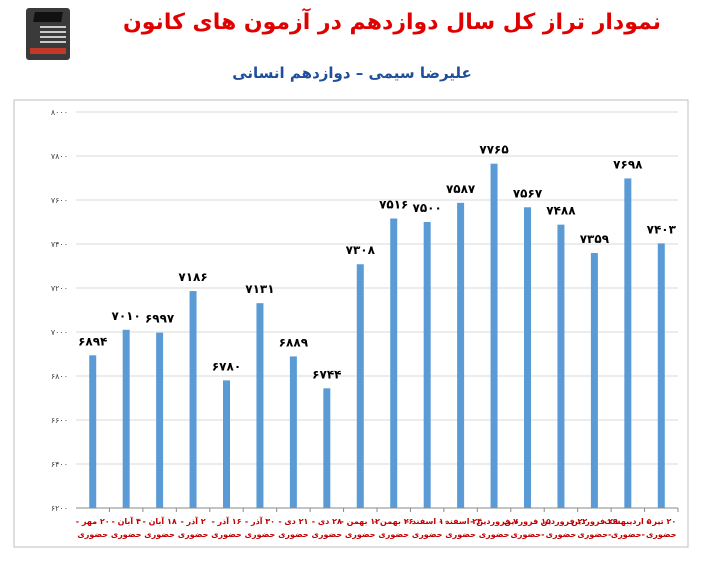 Image resolution: width=704 pixels, height=563 pixels. What do you see at coordinates (93, 521) in the screenshot?
I see `x-tick-label: ۲۰ مهر -` at bounding box center [93, 521].